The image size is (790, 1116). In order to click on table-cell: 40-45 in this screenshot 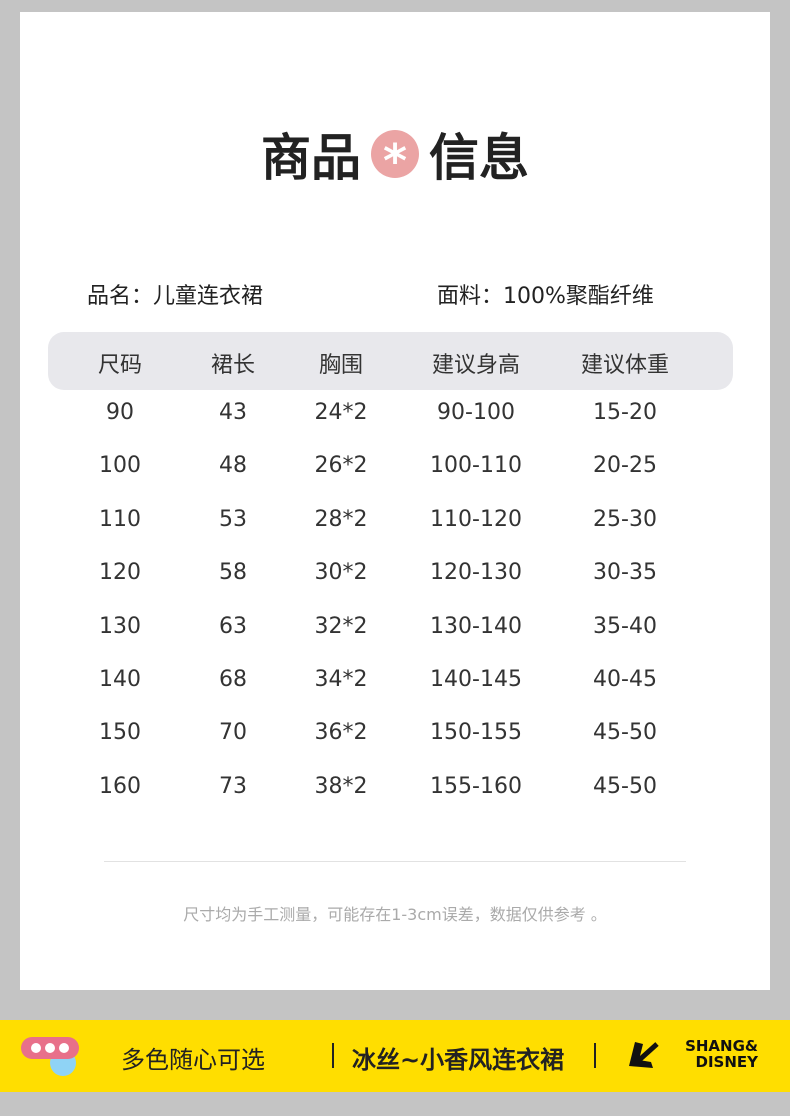, I will do `click(625, 679)`.